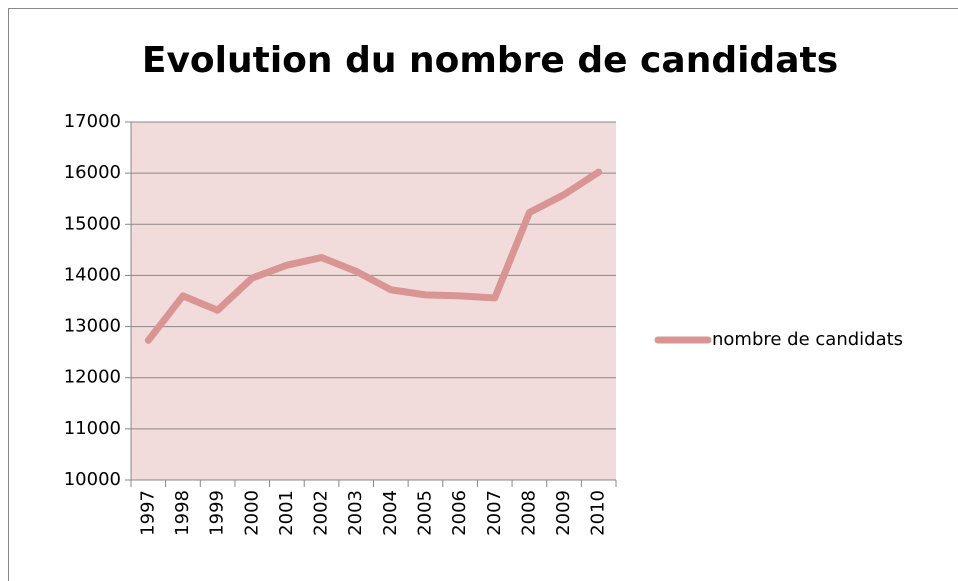  I want to click on y-tick-label: 15000, so click(92, 223).